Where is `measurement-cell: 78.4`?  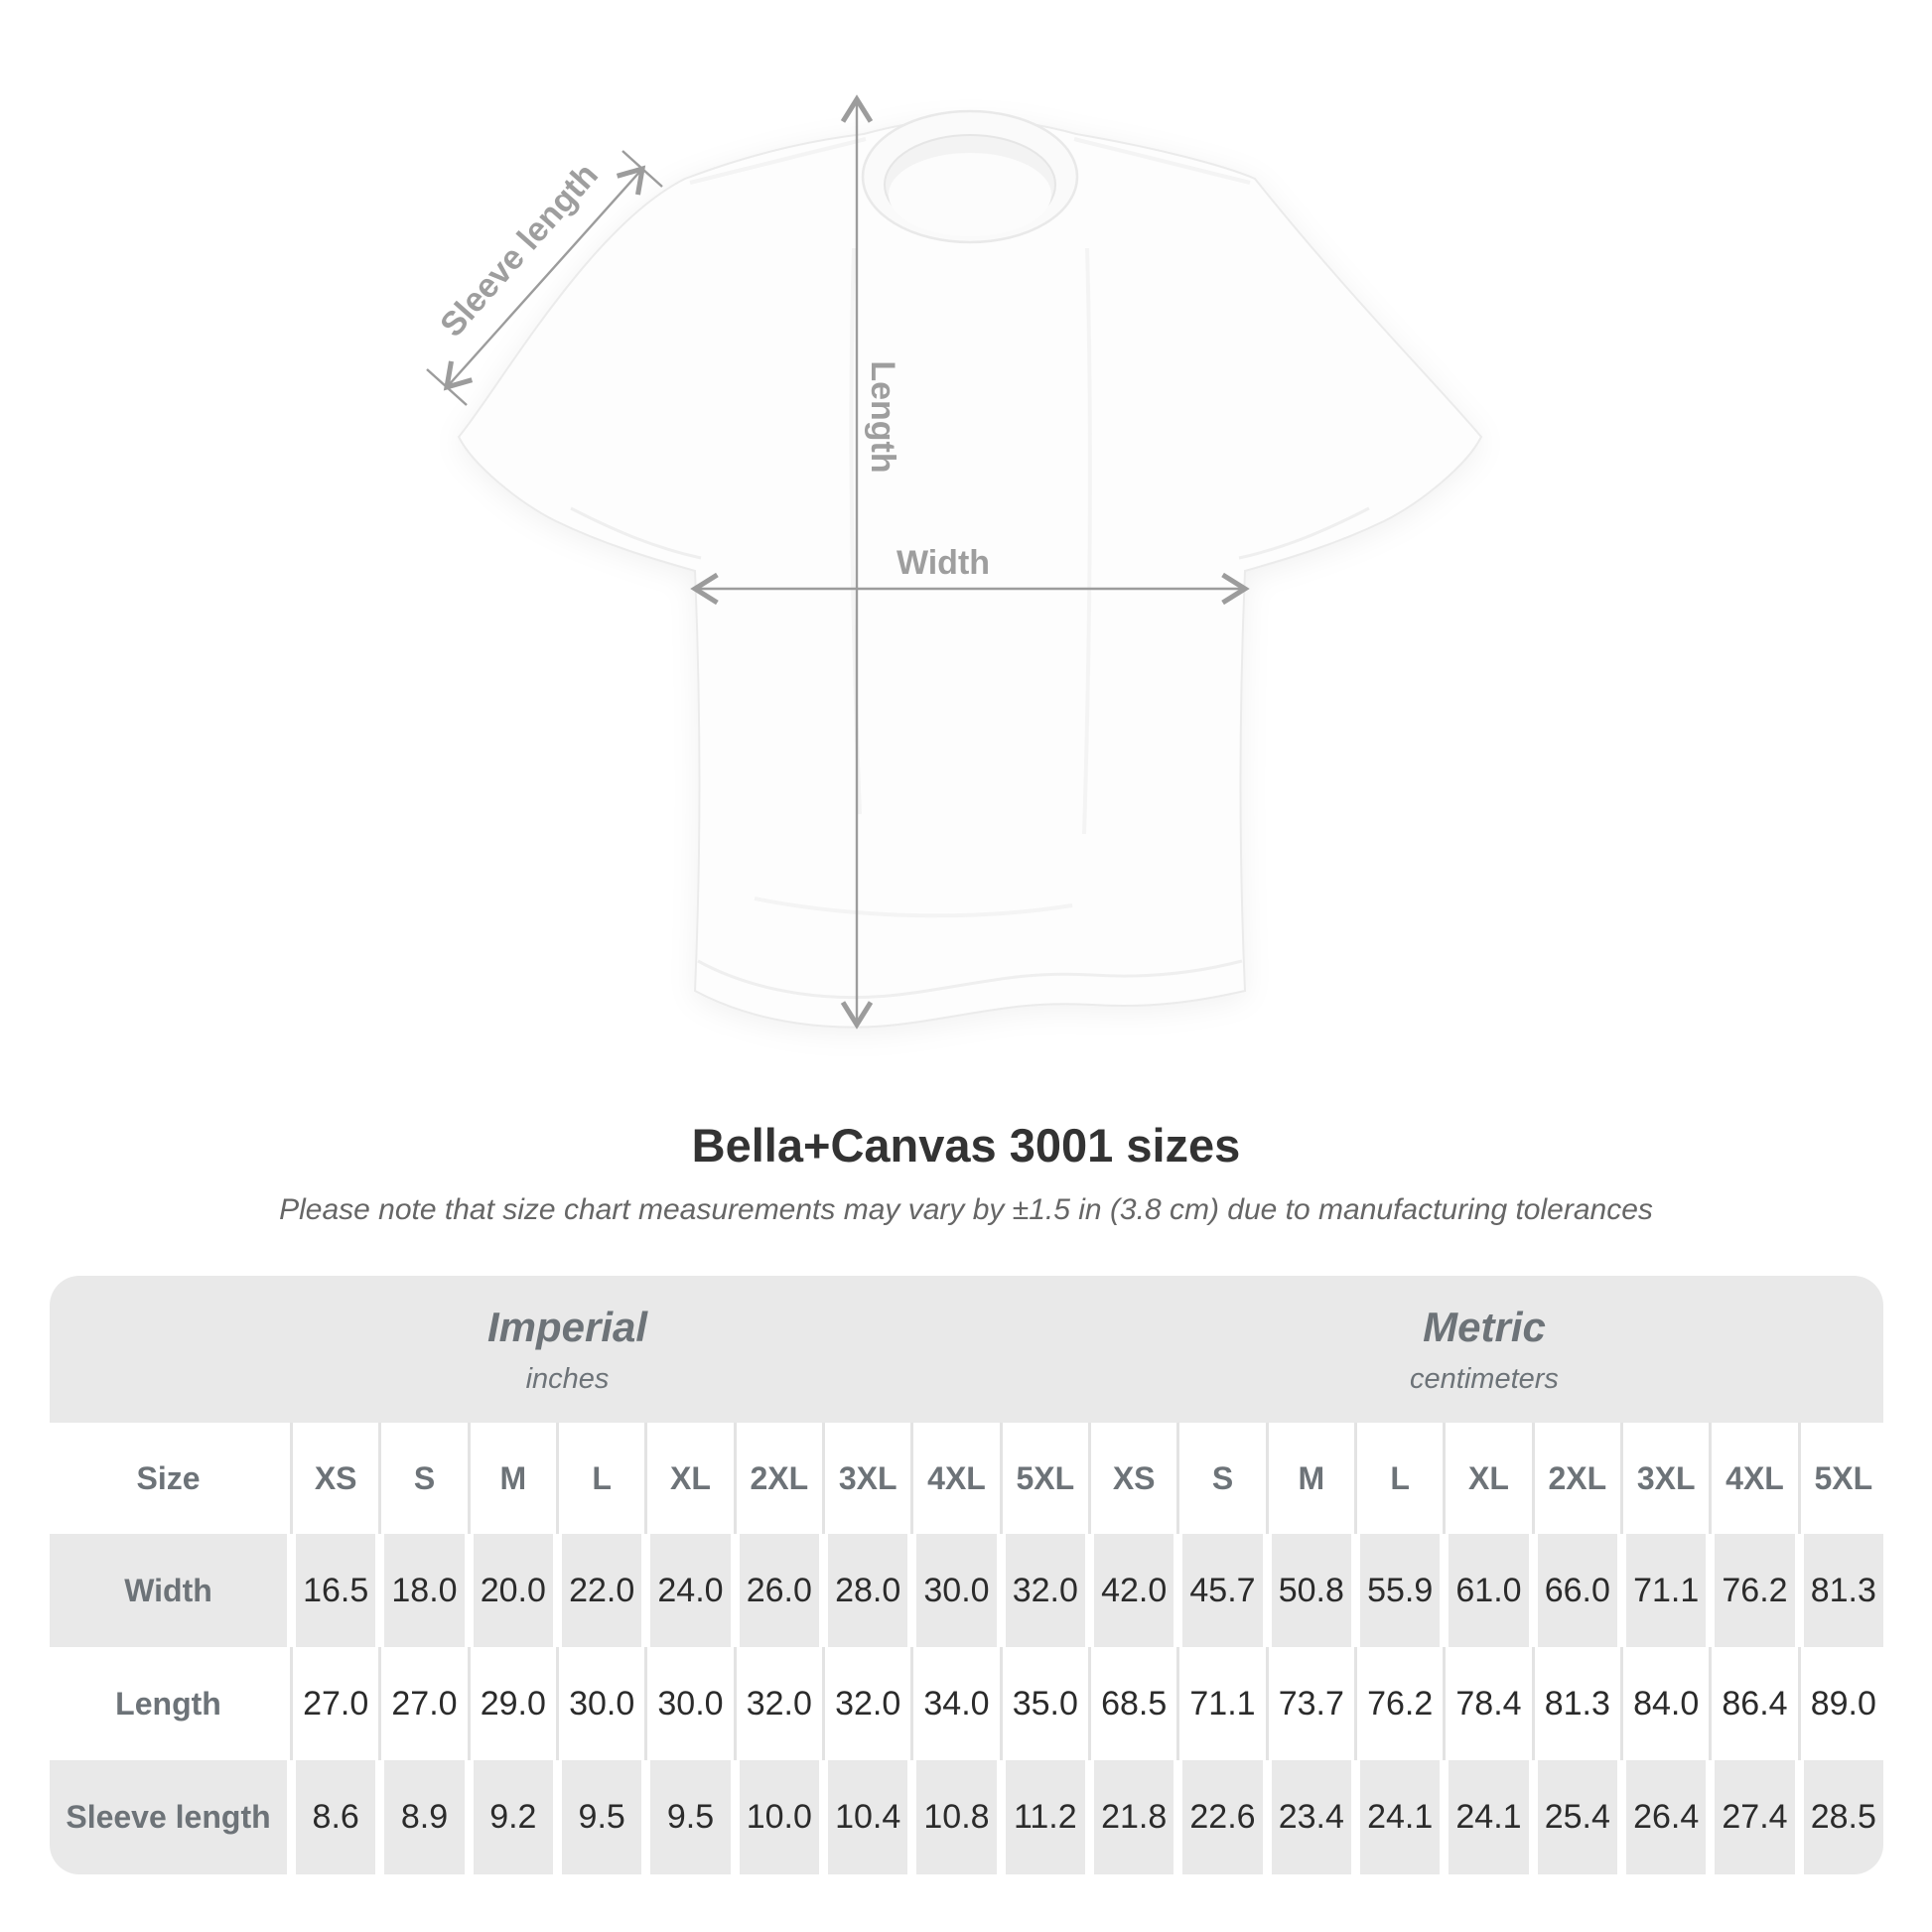
measurement-cell: 78.4 is located at coordinates (1484, 1703).